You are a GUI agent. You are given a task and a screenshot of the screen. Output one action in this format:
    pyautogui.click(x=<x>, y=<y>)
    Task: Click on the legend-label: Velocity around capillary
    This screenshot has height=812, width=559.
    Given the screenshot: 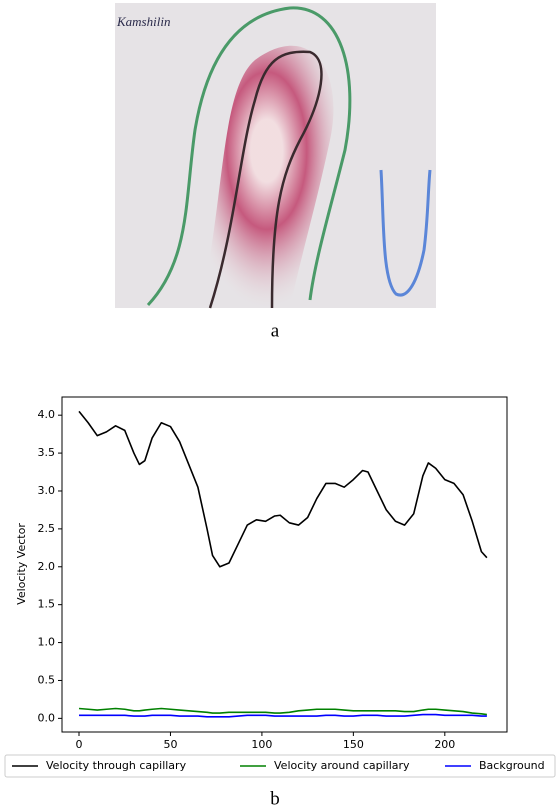 What is the action you would take?
    pyautogui.click(x=342, y=765)
    